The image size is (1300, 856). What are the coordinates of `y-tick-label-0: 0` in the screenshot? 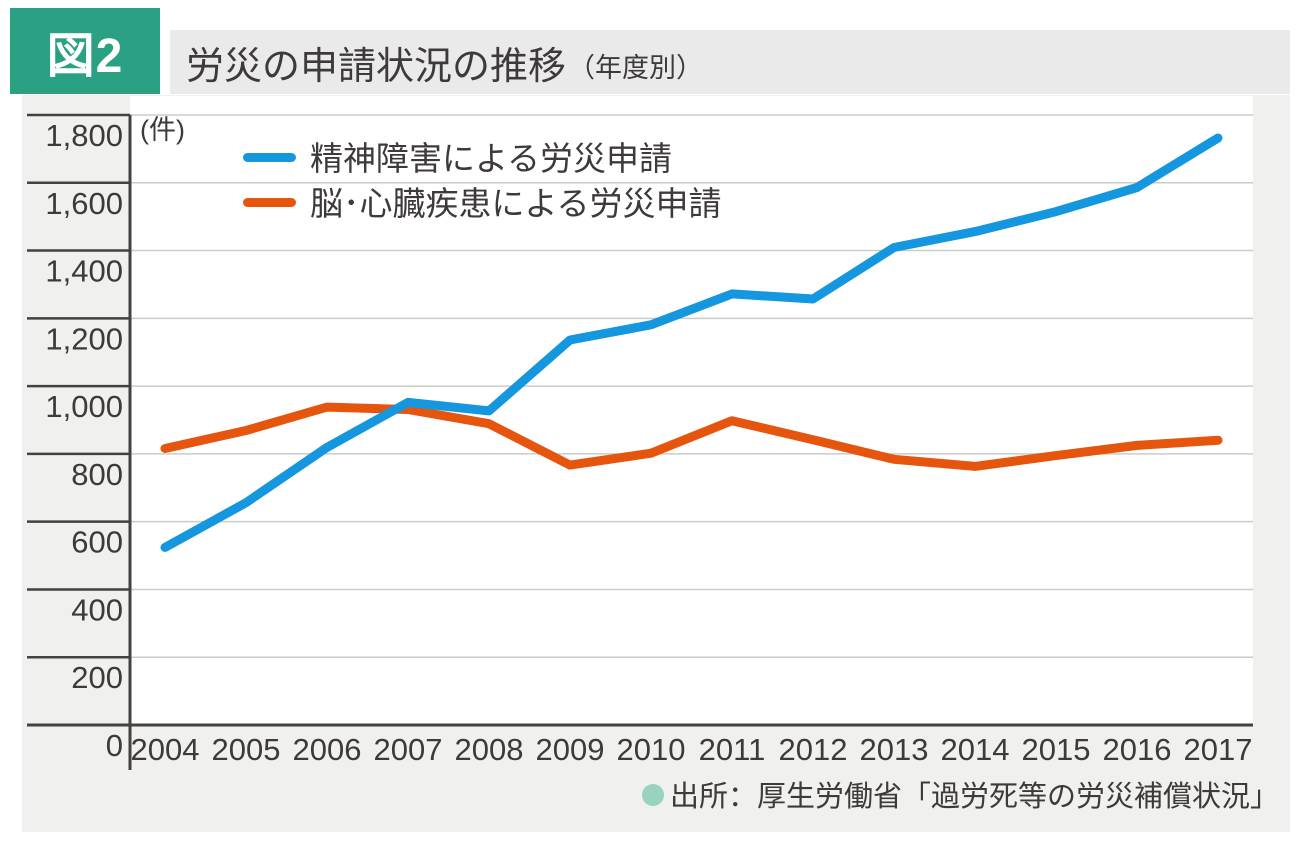 It's located at (114, 745).